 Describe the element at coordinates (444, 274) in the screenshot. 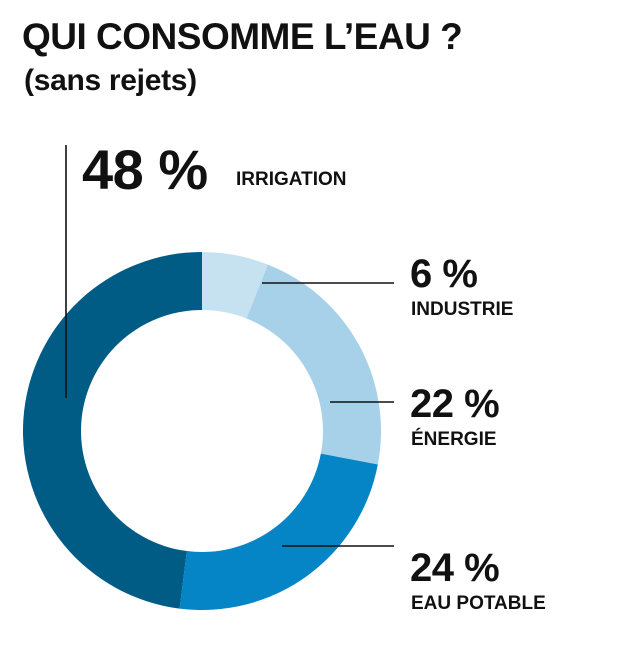

I see `value-label-industrie: 6 %` at that location.